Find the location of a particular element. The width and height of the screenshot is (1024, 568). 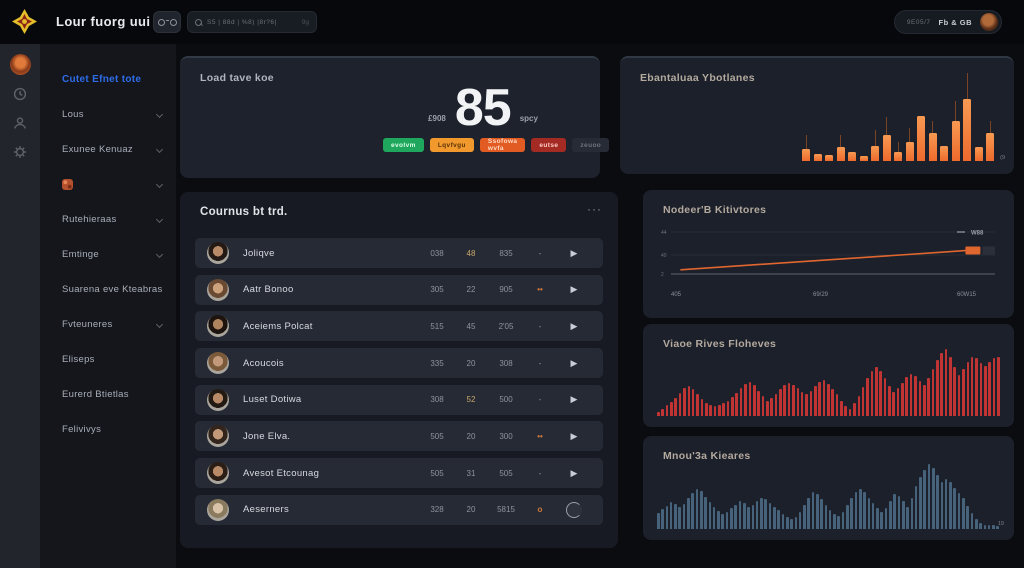

sidebar-item: Felivivys is located at coordinates (108, 429).